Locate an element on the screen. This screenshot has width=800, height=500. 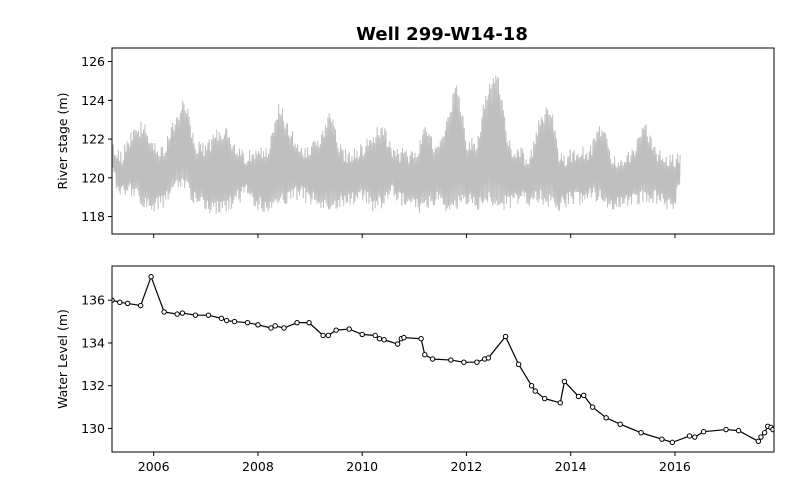
water-level-xtick-label: 2014 is located at coordinates (571, 466).